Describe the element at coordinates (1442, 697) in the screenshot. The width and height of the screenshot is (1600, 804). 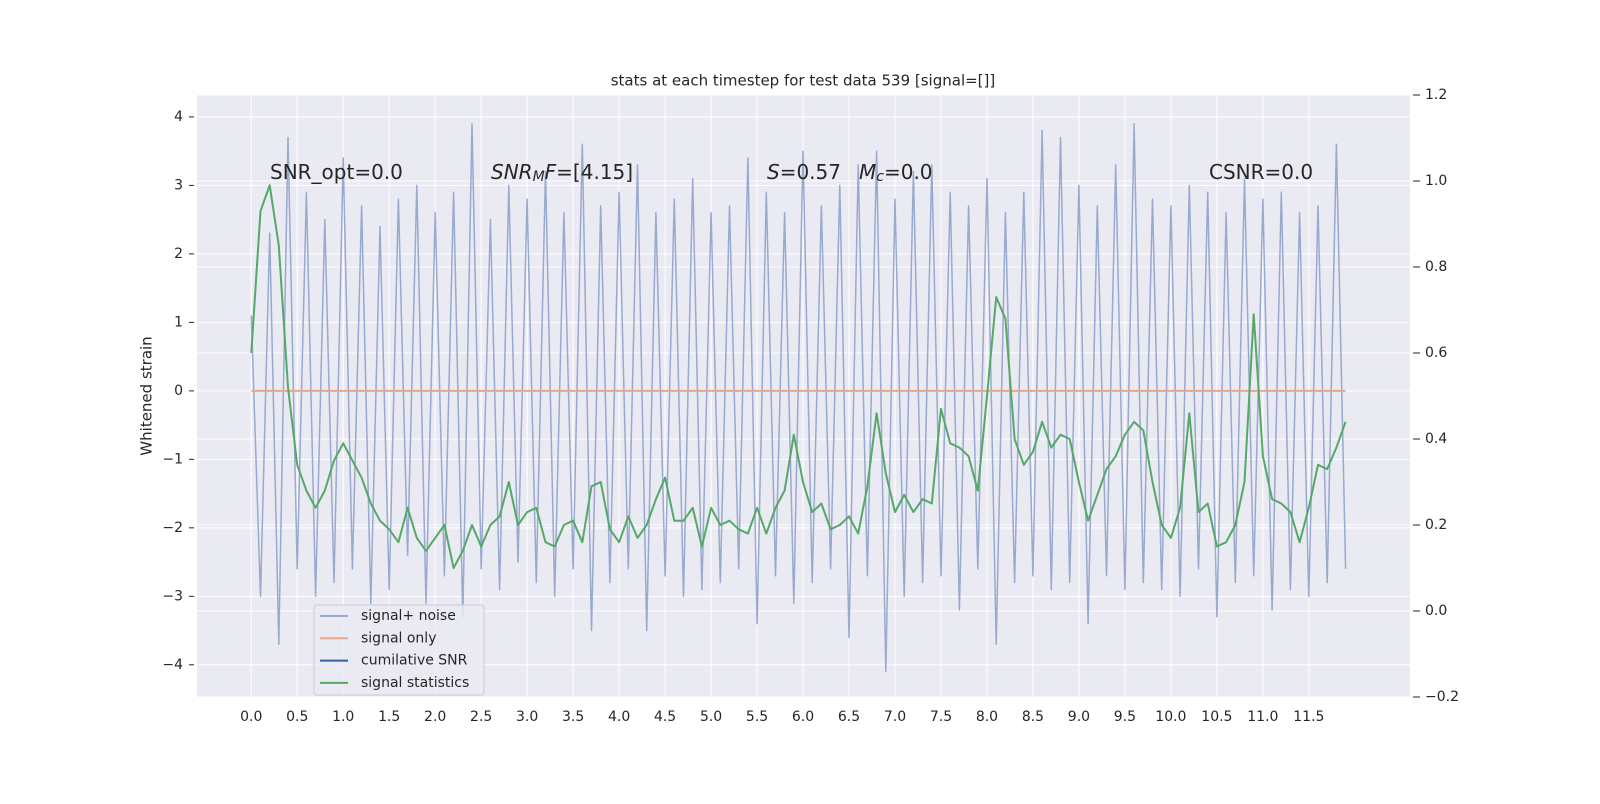
I see `y2-tick-label: −0.2` at that location.